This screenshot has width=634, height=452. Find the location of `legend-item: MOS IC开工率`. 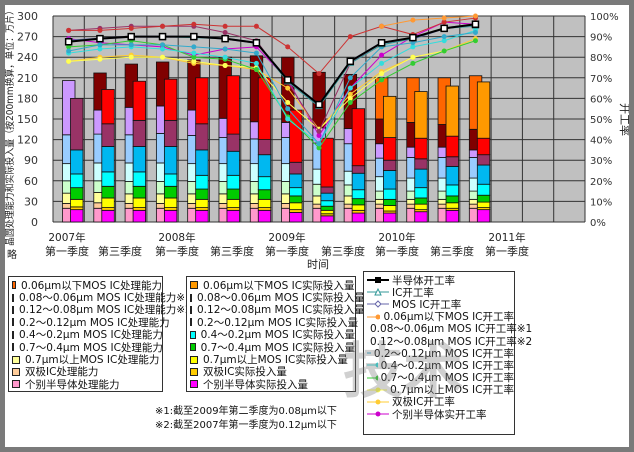

legend-item: MOS IC开工率 is located at coordinates (439, 304).